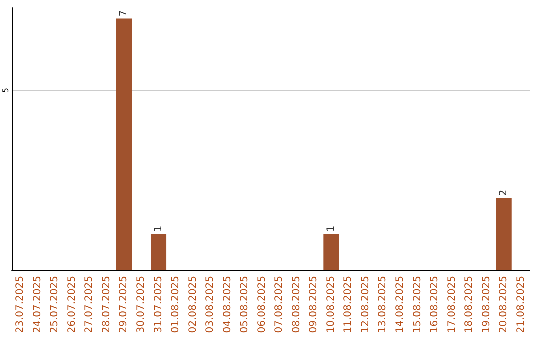 Image resolution: width=540 pixels, height=340 pixels. Describe the element at coordinates (158, 305) in the screenshot. I see `x-tick-label: 31.07.2025` at that location.